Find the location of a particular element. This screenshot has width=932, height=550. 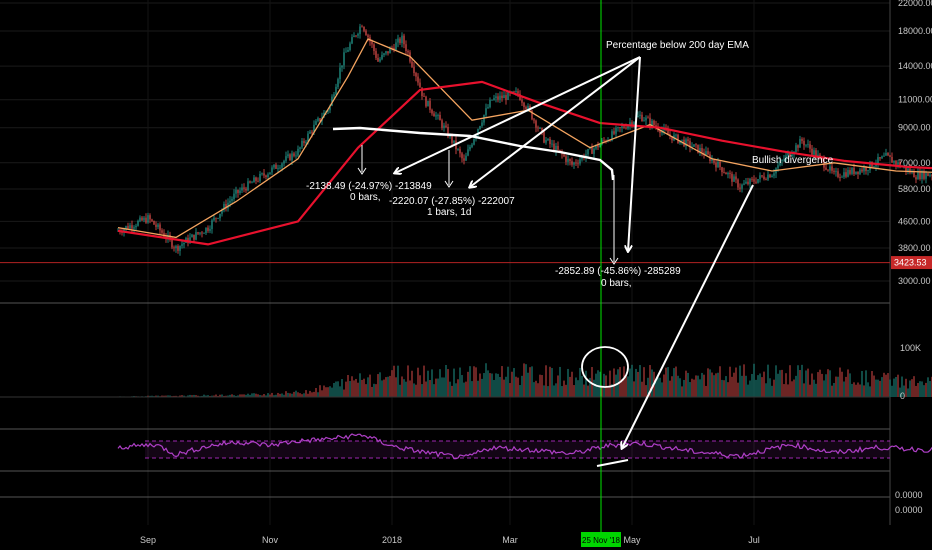

bottom-tick-label: 0.0000 is located at coordinates (909, 510).